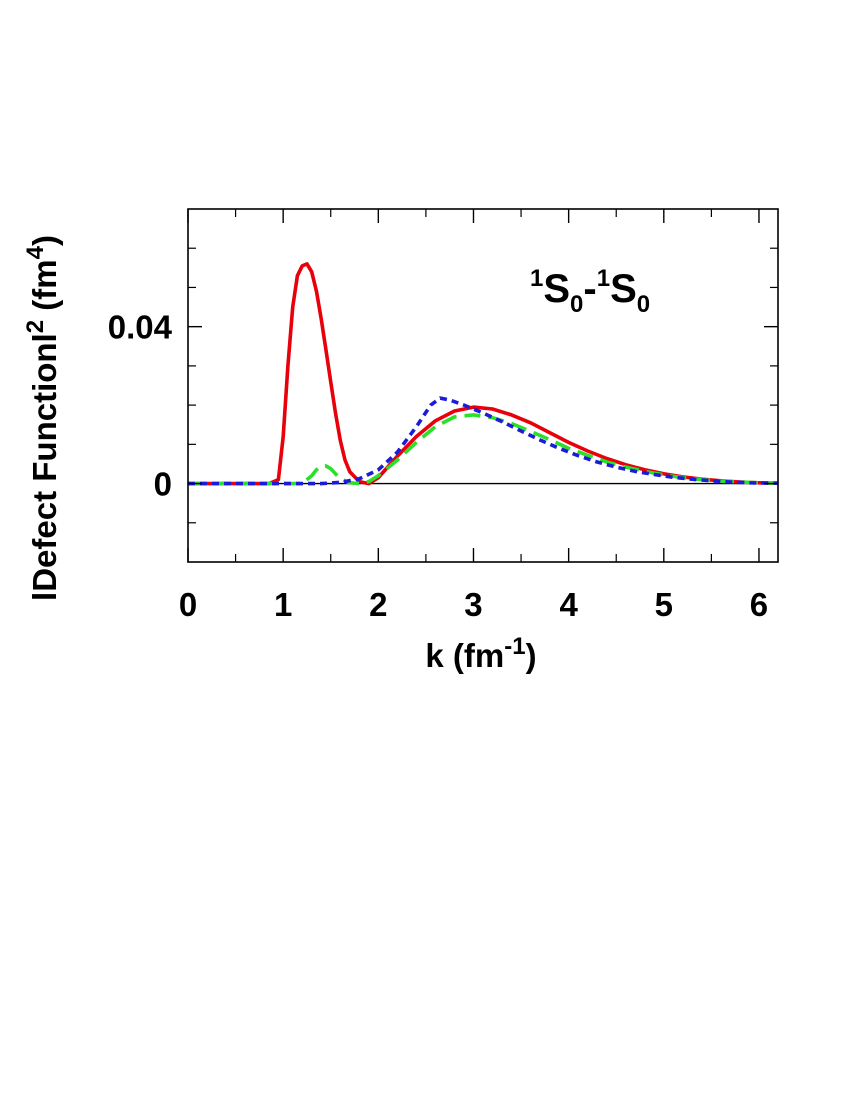  What do you see at coordinates (759, 604) in the screenshot?
I see `x-tick-label: 6` at bounding box center [759, 604].